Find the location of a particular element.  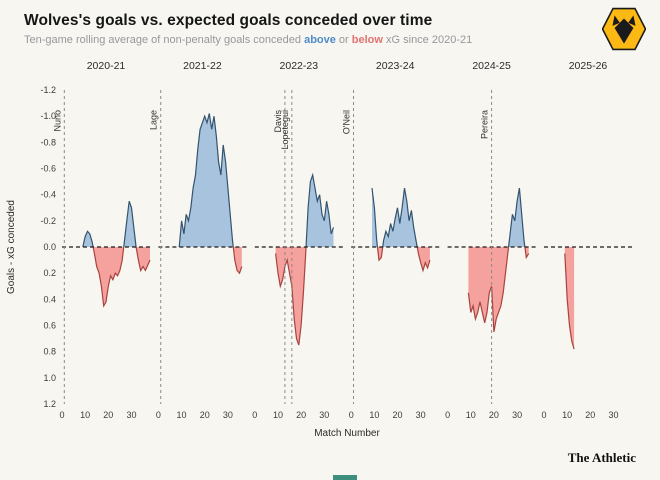

y-tick-label: -1.0 is located at coordinates (48, 116).